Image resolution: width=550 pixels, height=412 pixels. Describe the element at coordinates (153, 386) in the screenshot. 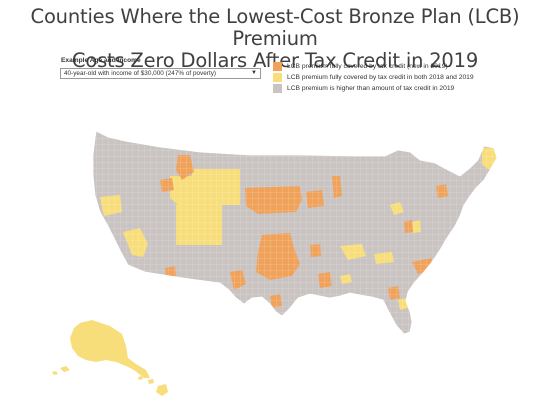

I see `hawaii-map` at that location.